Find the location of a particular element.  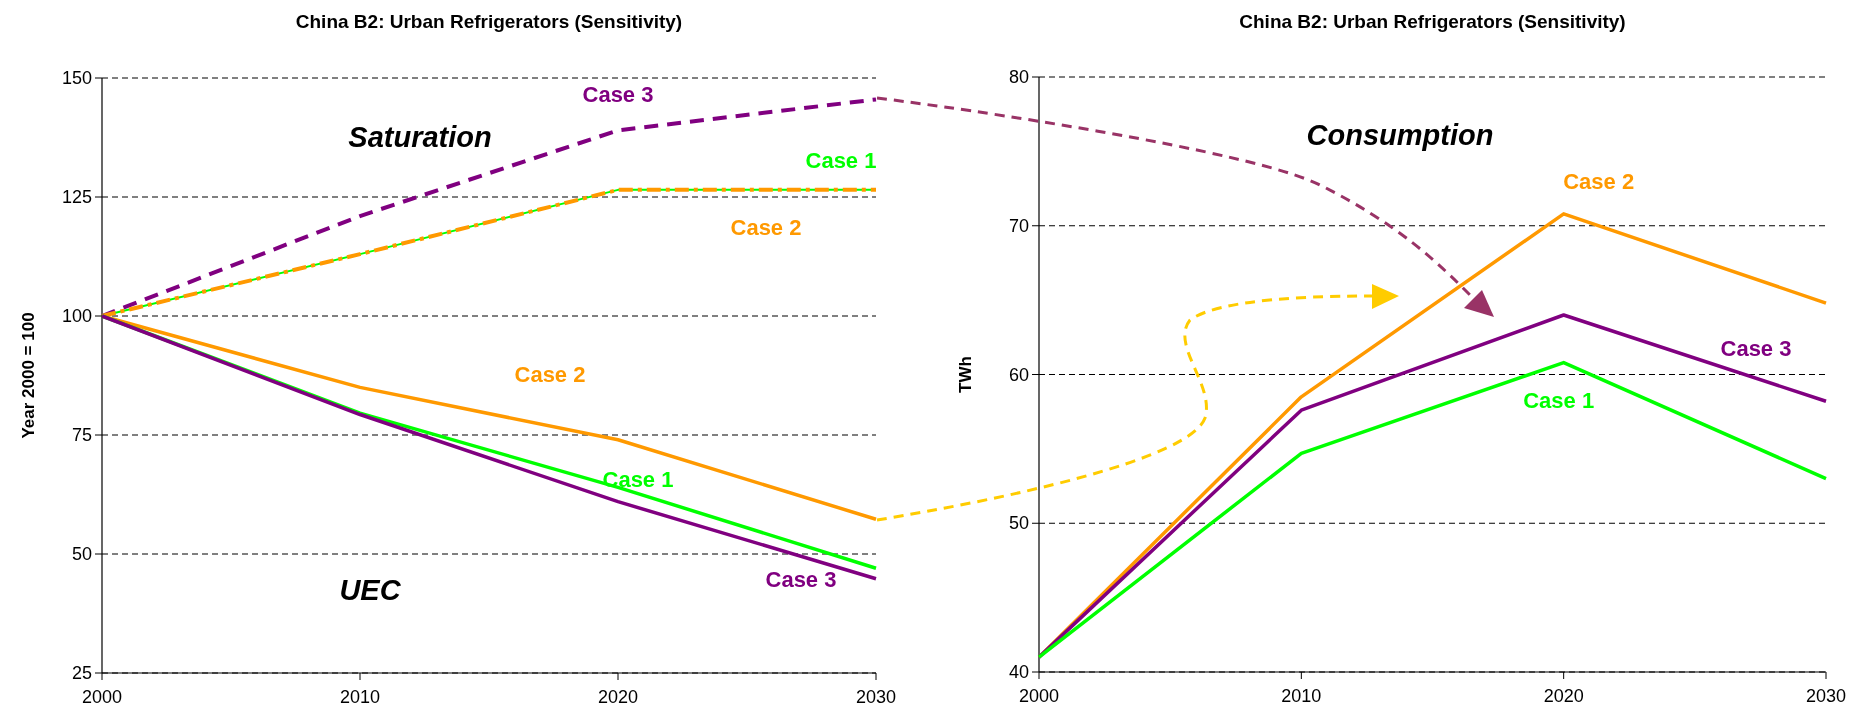

annotation: UEC is located at coordinates (370, 590).